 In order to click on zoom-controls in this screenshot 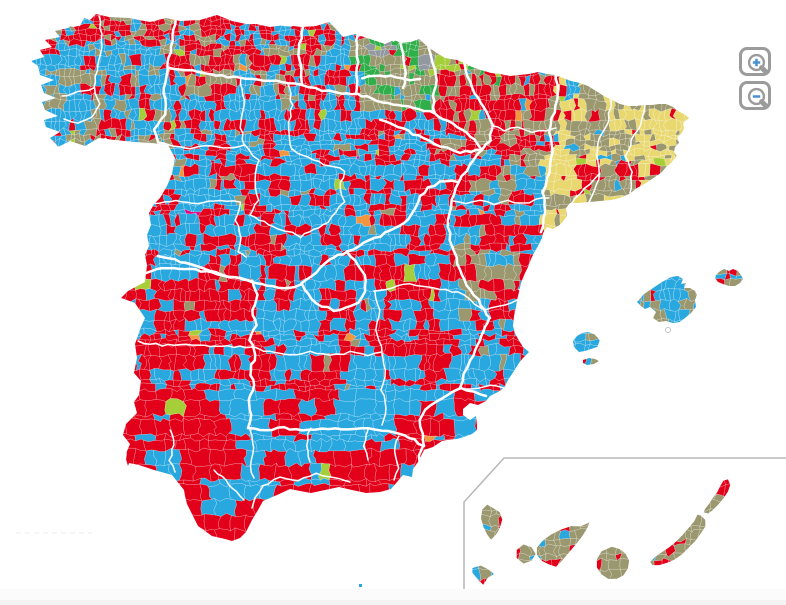, I will do `click(759, 81)`.